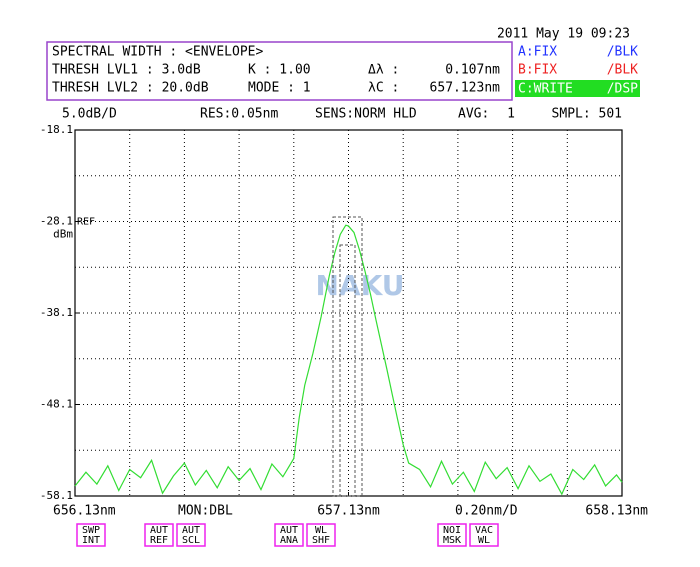  Describe the element at coordinates (616, 511) in the screenshot. I see `x-tick-label: 658.13nm` at that location.